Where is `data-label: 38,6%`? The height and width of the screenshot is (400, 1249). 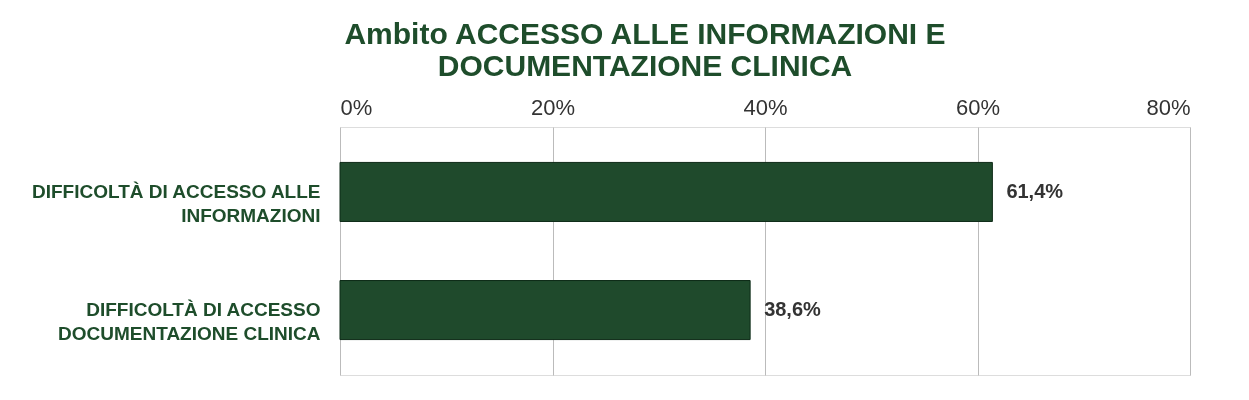
data-label: 38,6% is located at coordinates (793, 309).